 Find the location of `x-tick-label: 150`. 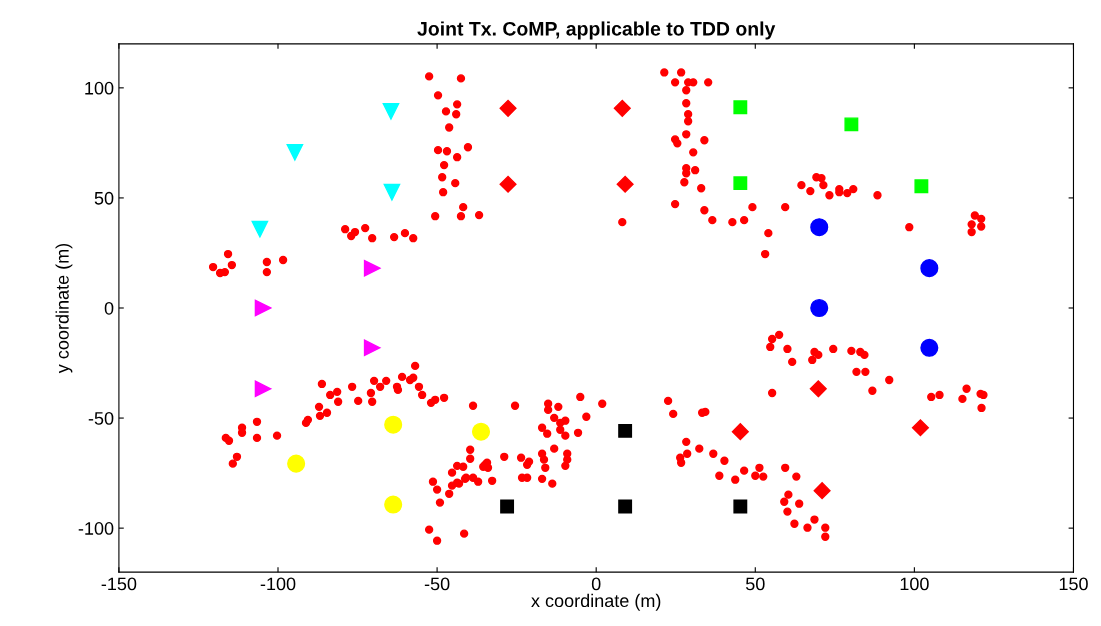

x-tick-label: 150 is located at coordinates (1073, 584).